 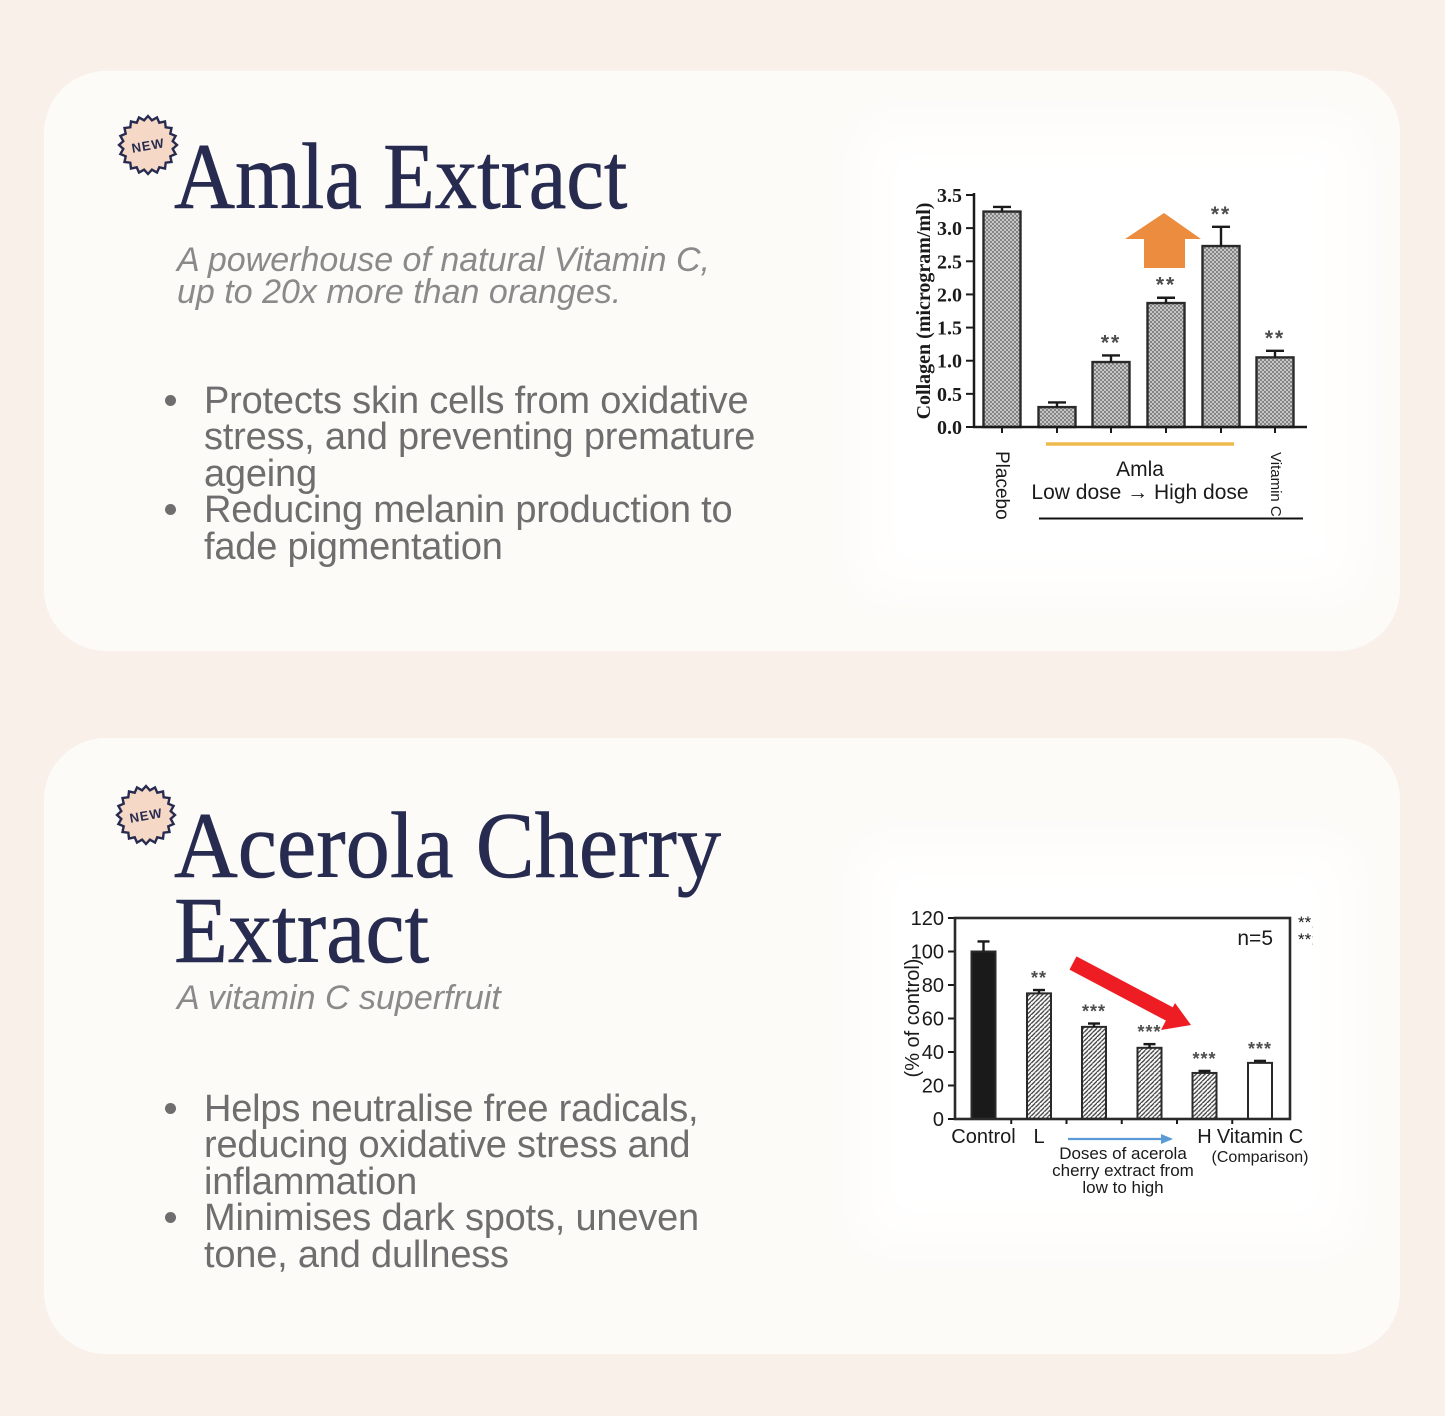 I want to click on bullet-line: Helps neutralise free radicals,, so click(x=451, y=1109).